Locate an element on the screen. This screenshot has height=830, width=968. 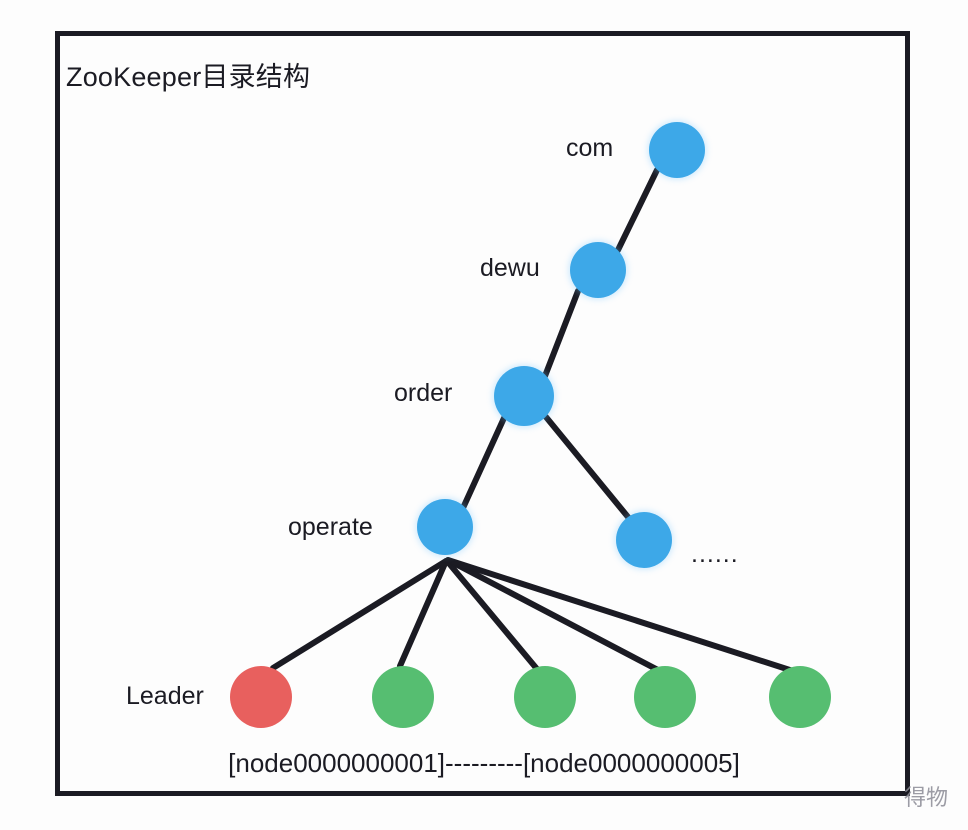
node-sibling is located at coordinates (644, 540).